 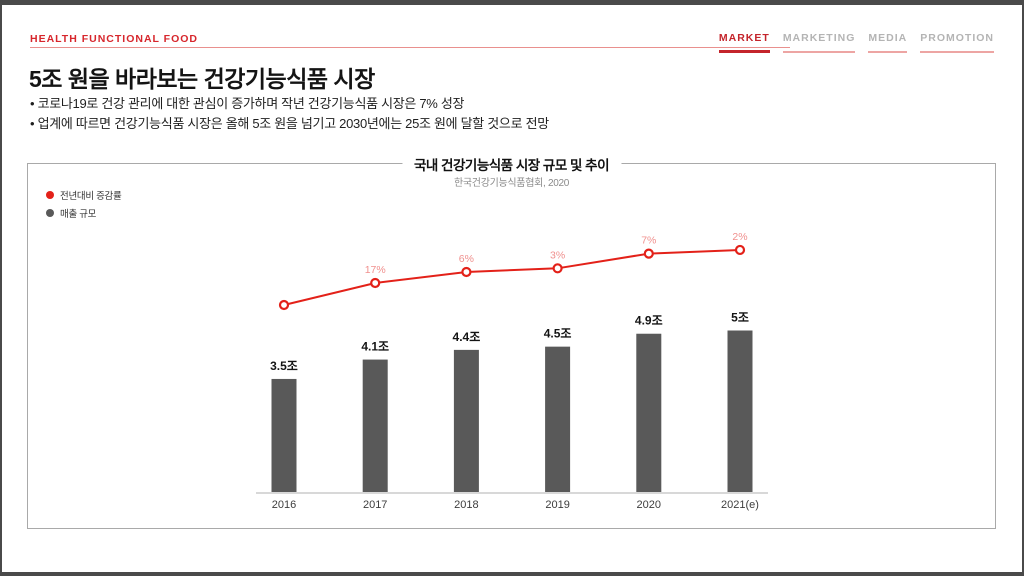 What do you see at coordinates (740, 318) in the screenshot?
I see `bar-value-label: 5조` at bounding box center [740, 318].